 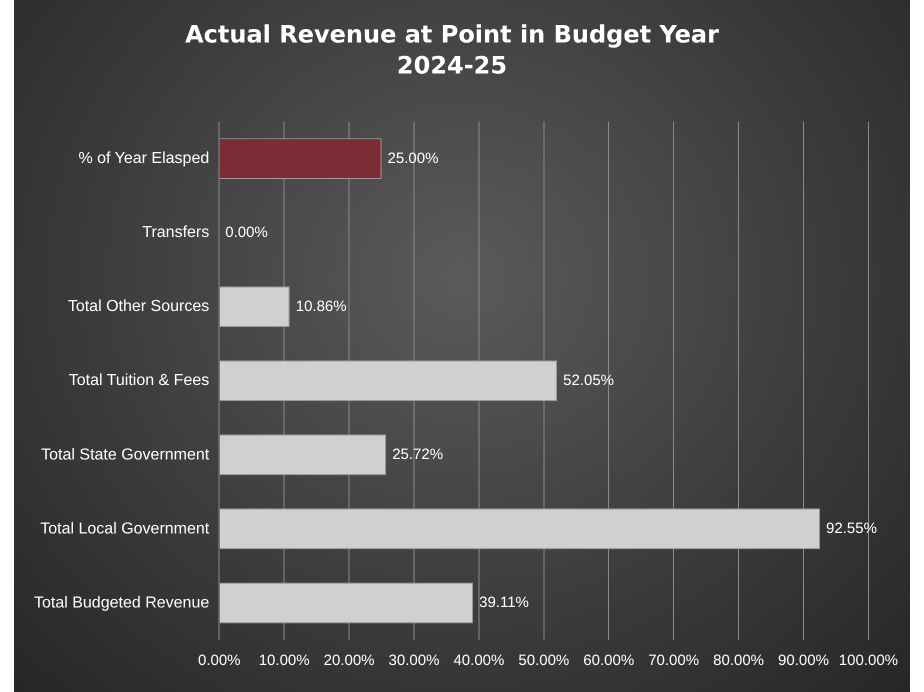 I want to click on y-tick-label: Total Budgeted Revenue, so click(x=122, y=603).